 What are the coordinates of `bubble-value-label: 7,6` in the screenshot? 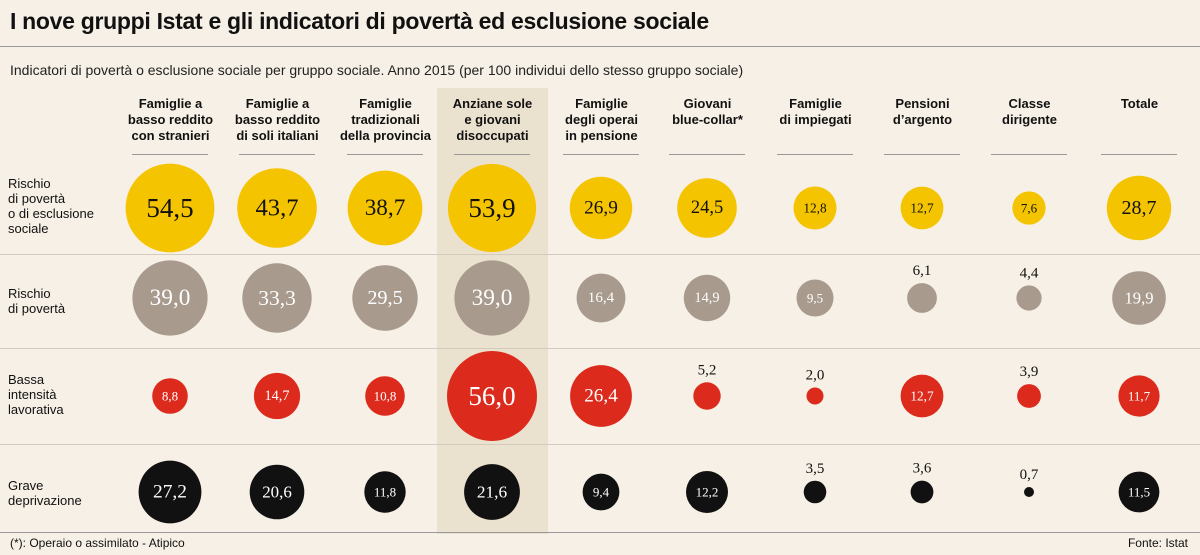 It's located at (1029, 208).